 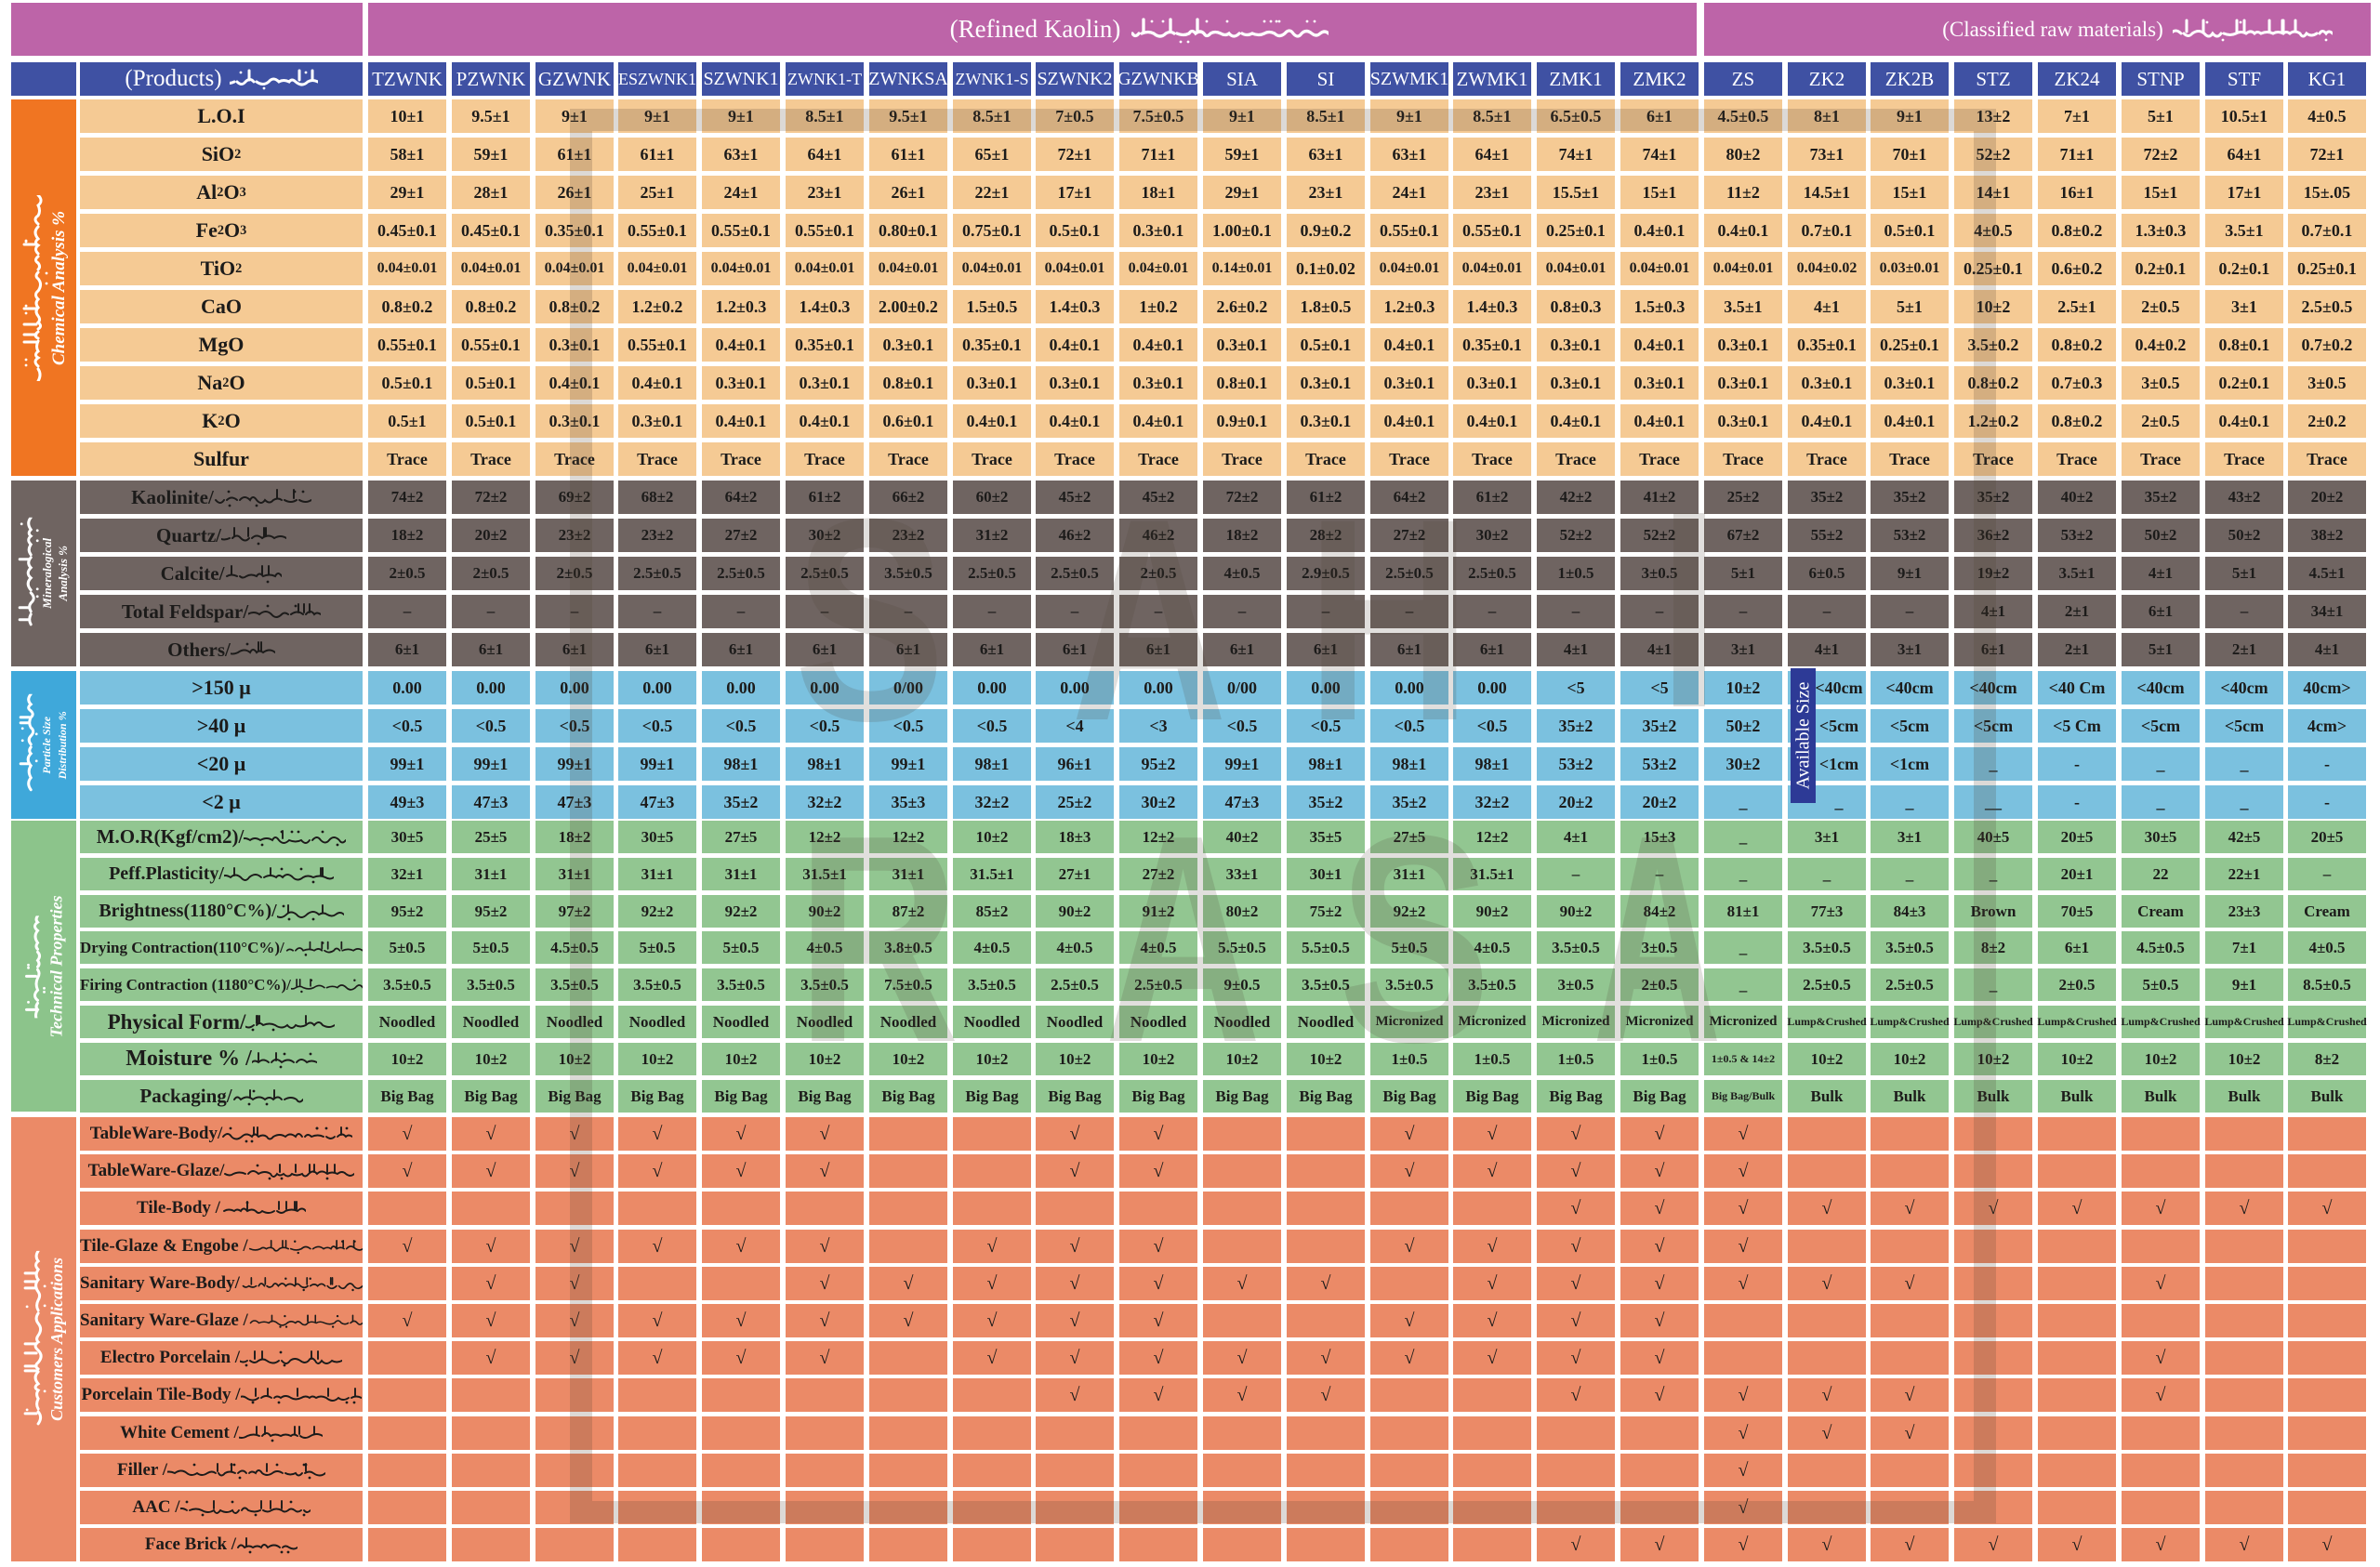 What do you see at coordinates (878, 939) in the screenshot?
I see `svg-text: R` at bounding box center [878, 939].